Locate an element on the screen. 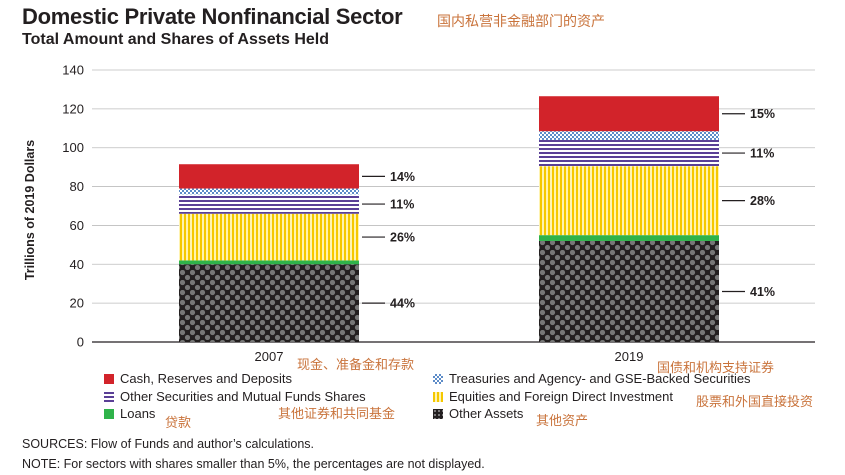  bar-segment-other-securities-and-mutual-funds-shares-2007 is located at coordinates (269, 204).